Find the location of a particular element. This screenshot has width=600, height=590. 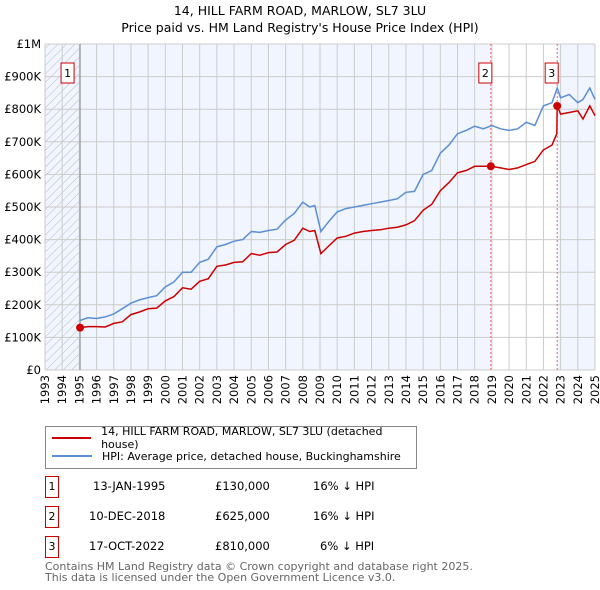

x-tick-label: 2014 is located at coordinates (406, 389).